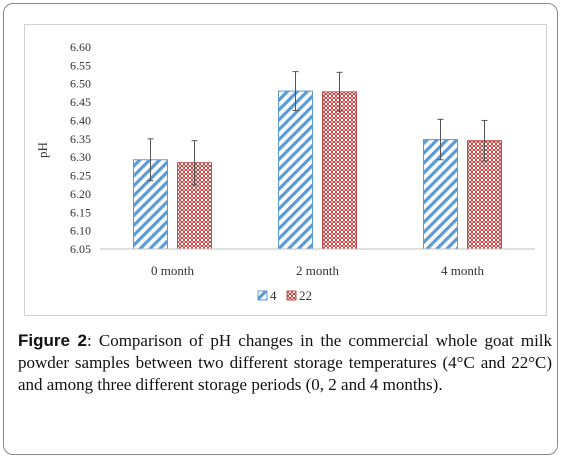 The height and width of the screenshot is (461, 564). Describe the element at coordinates (80, 47) in the screenshot. I see `y-tick-label: 6.60` at that location.